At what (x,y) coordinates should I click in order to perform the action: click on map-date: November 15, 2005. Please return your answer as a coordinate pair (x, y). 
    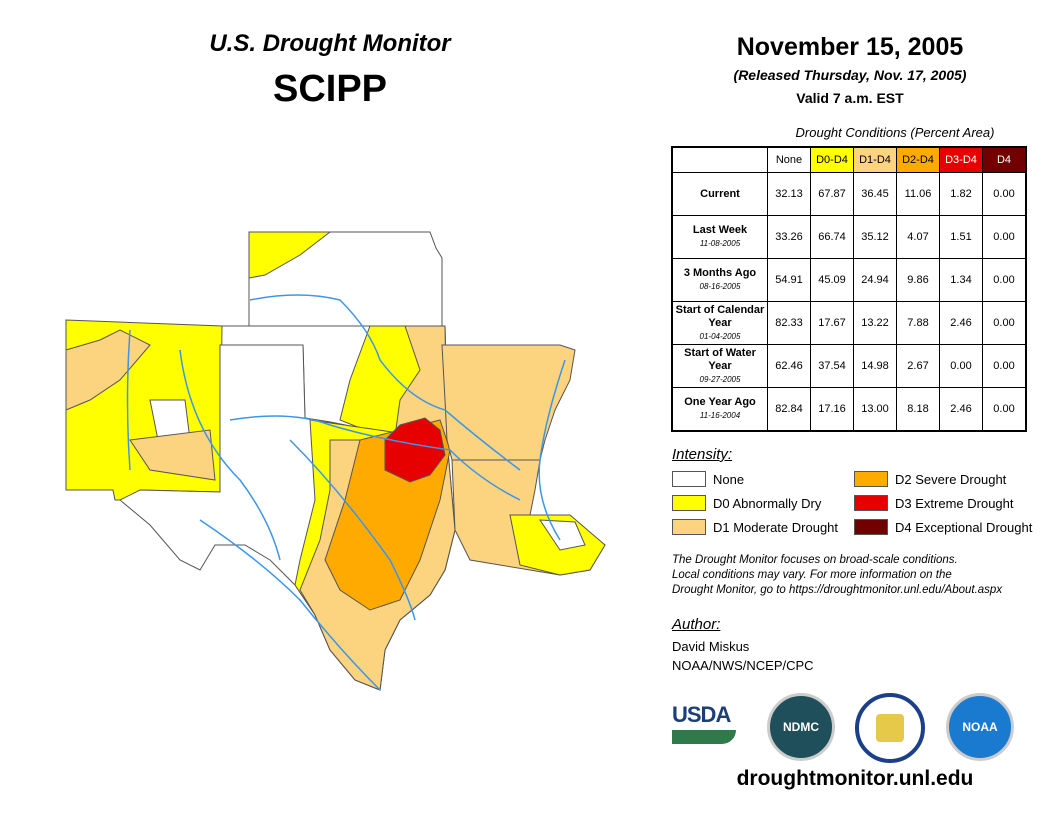
    Looking at the image, I should click on (850, 47).